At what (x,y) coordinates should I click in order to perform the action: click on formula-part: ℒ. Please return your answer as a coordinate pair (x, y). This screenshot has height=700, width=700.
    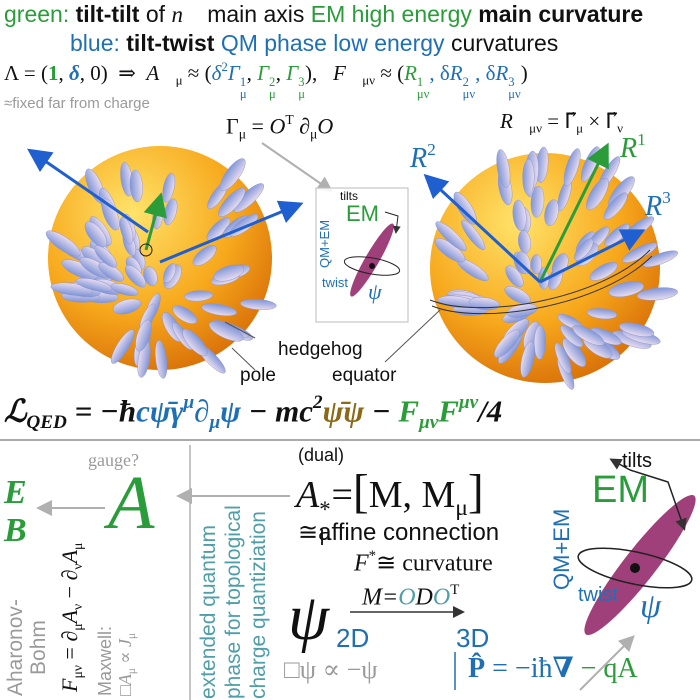
    Looking at the image, I should click on (15, 411).